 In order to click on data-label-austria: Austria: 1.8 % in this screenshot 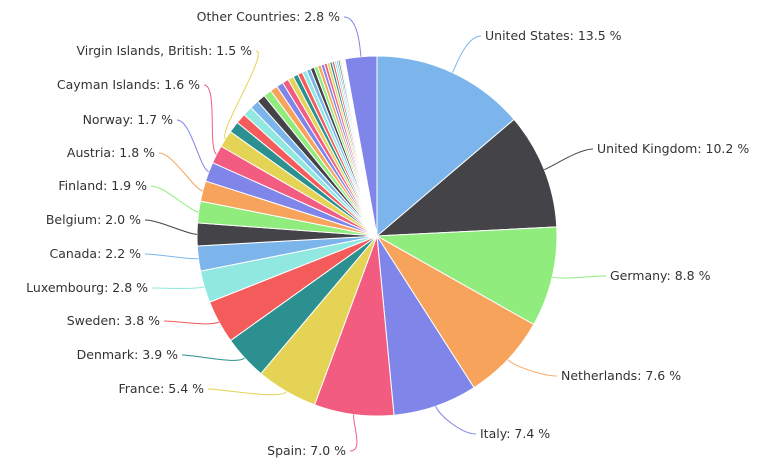, I will do `click(111, 152)`.